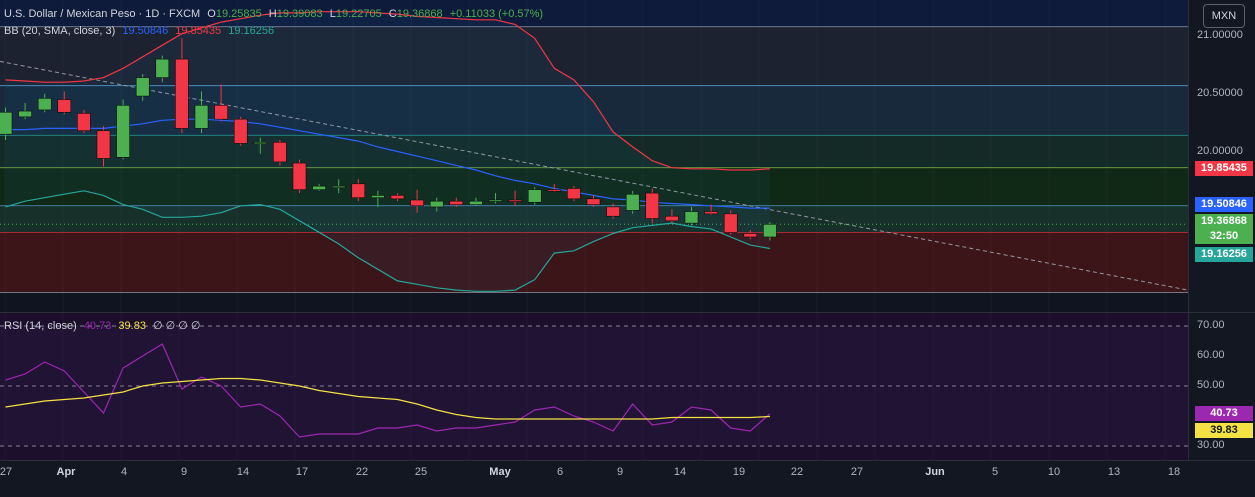 This screenshot has height=497, width=1255. Describe the element at coordinates (388, 390) in the screenshot. I see `rsi-line` at that location.